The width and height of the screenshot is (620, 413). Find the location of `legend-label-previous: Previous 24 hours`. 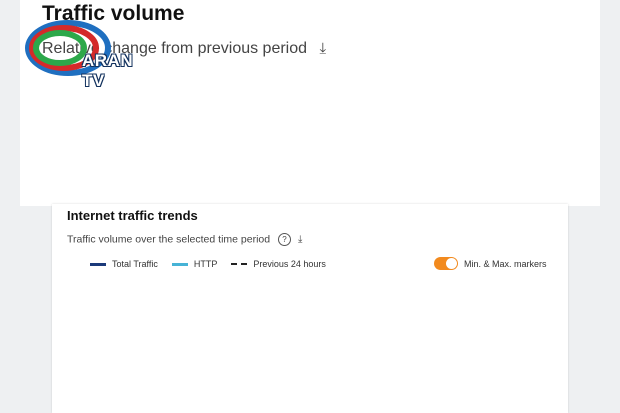

legend-label-previous: Previous 24 hours is located at coordinates (289, 264).